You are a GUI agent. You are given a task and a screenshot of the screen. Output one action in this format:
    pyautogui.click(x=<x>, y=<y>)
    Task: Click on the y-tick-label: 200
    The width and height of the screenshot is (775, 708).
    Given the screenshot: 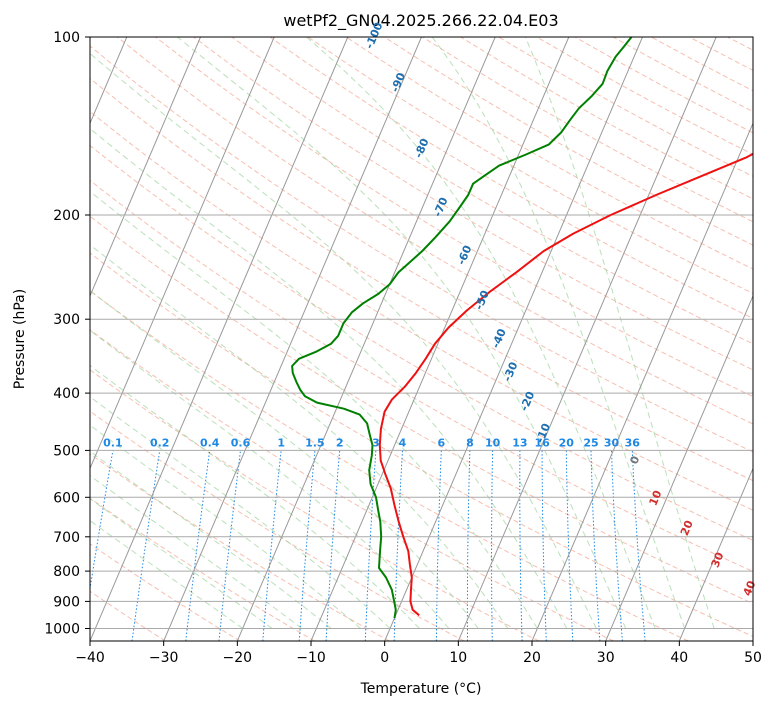 What is the action you would take?
    pyautogui.click(x=66, y=216)
    